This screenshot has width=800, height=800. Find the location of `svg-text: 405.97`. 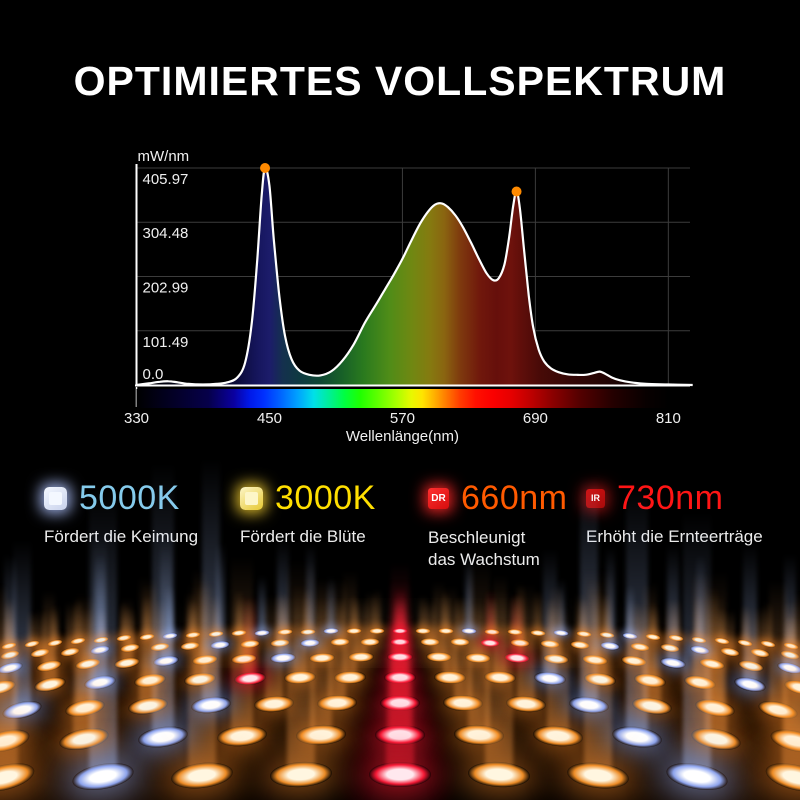

svg-text: 405.97 is located at coordinates (166, 179).